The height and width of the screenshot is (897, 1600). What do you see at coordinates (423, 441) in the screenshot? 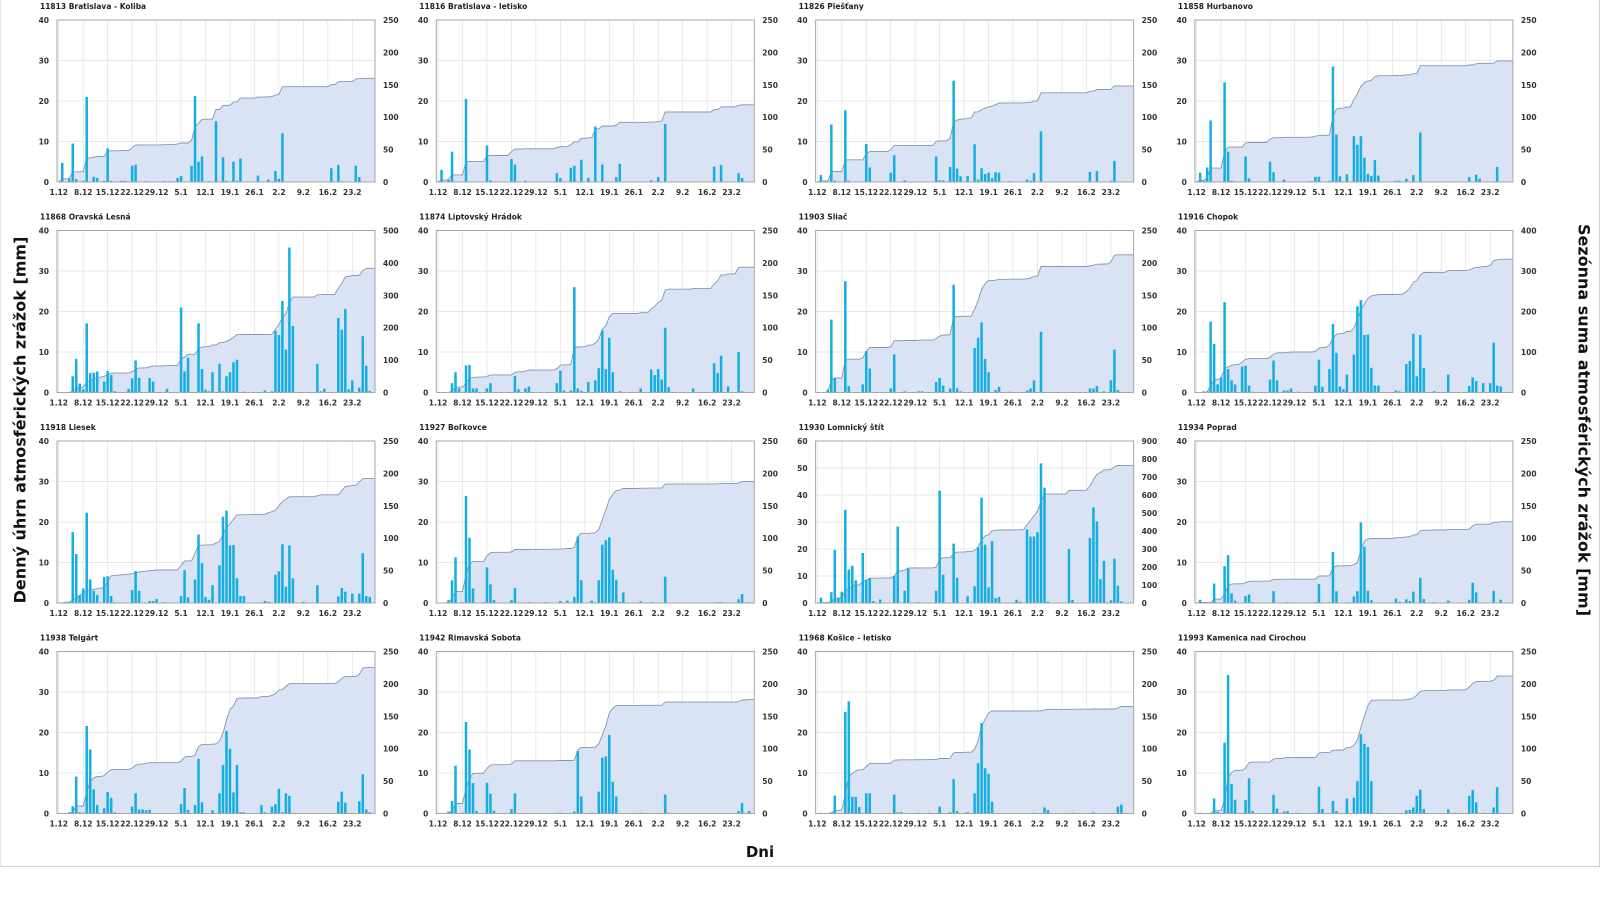
I see `left-tick-label: 40` at bounding box center [423, 441].